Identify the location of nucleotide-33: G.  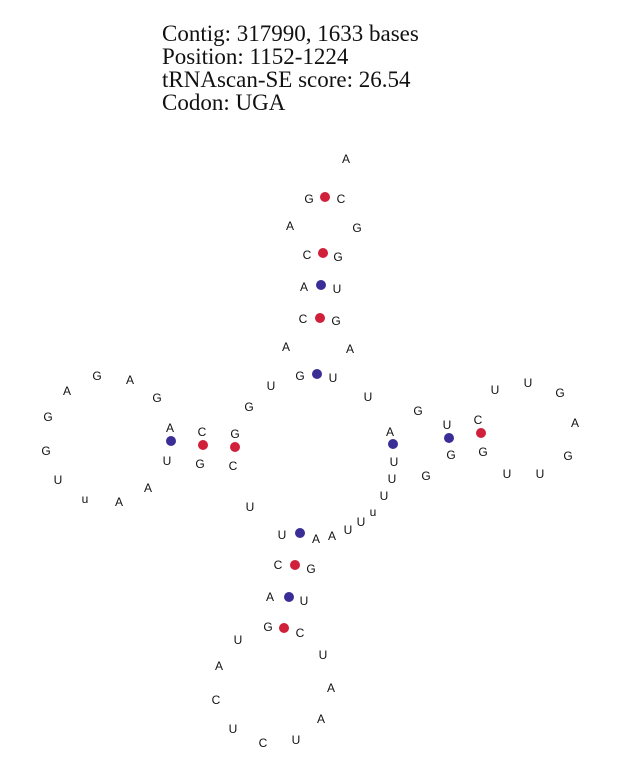
(234, 434).